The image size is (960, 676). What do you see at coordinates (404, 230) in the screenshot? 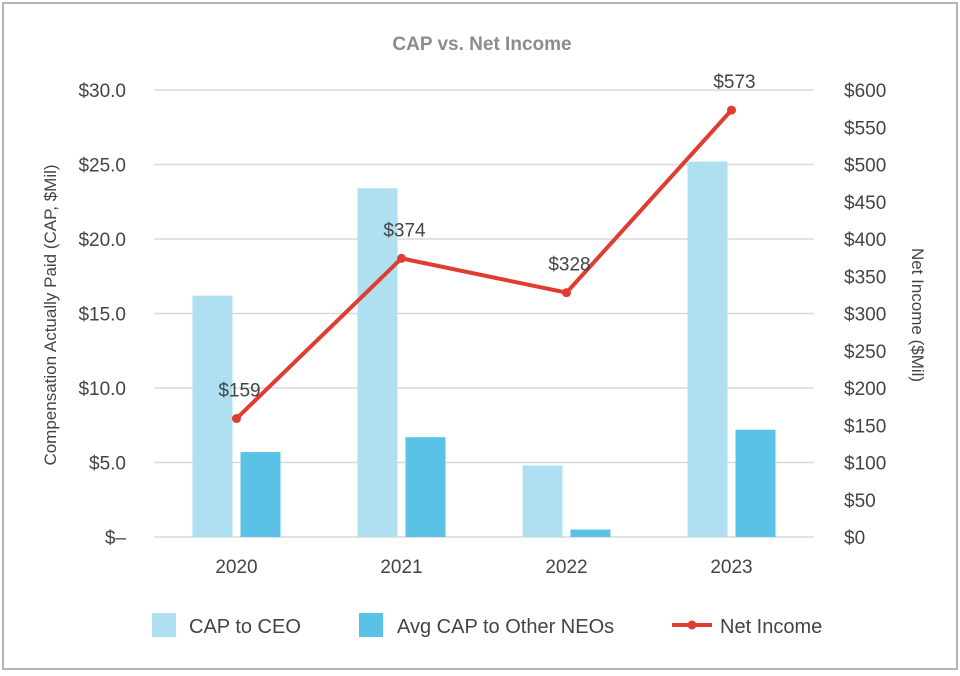
I see `net-income-data-label: $374` at bounding box center [404, 230].